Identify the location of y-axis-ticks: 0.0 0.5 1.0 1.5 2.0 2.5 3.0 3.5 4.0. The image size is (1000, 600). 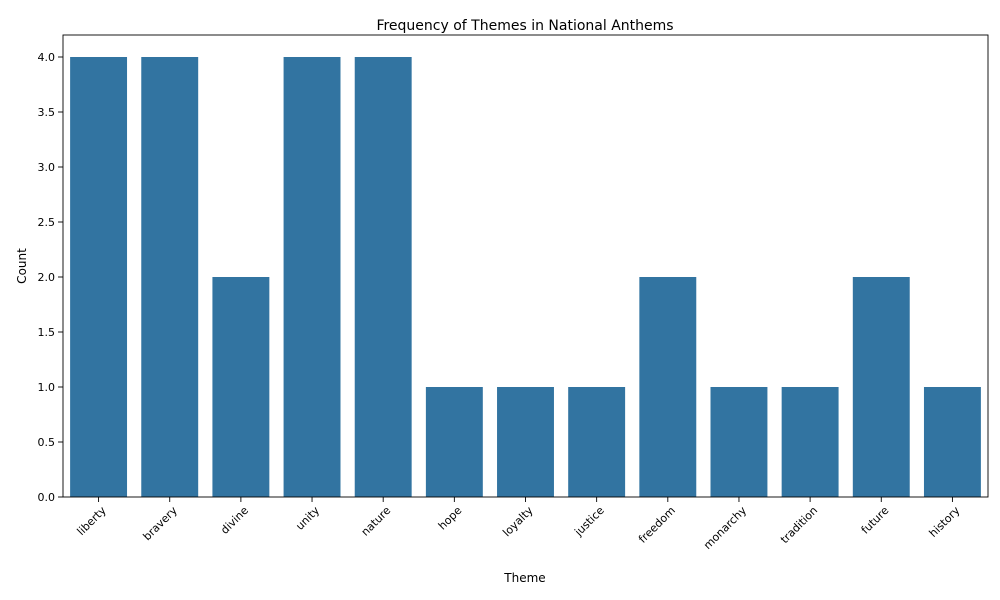
(50, 277).